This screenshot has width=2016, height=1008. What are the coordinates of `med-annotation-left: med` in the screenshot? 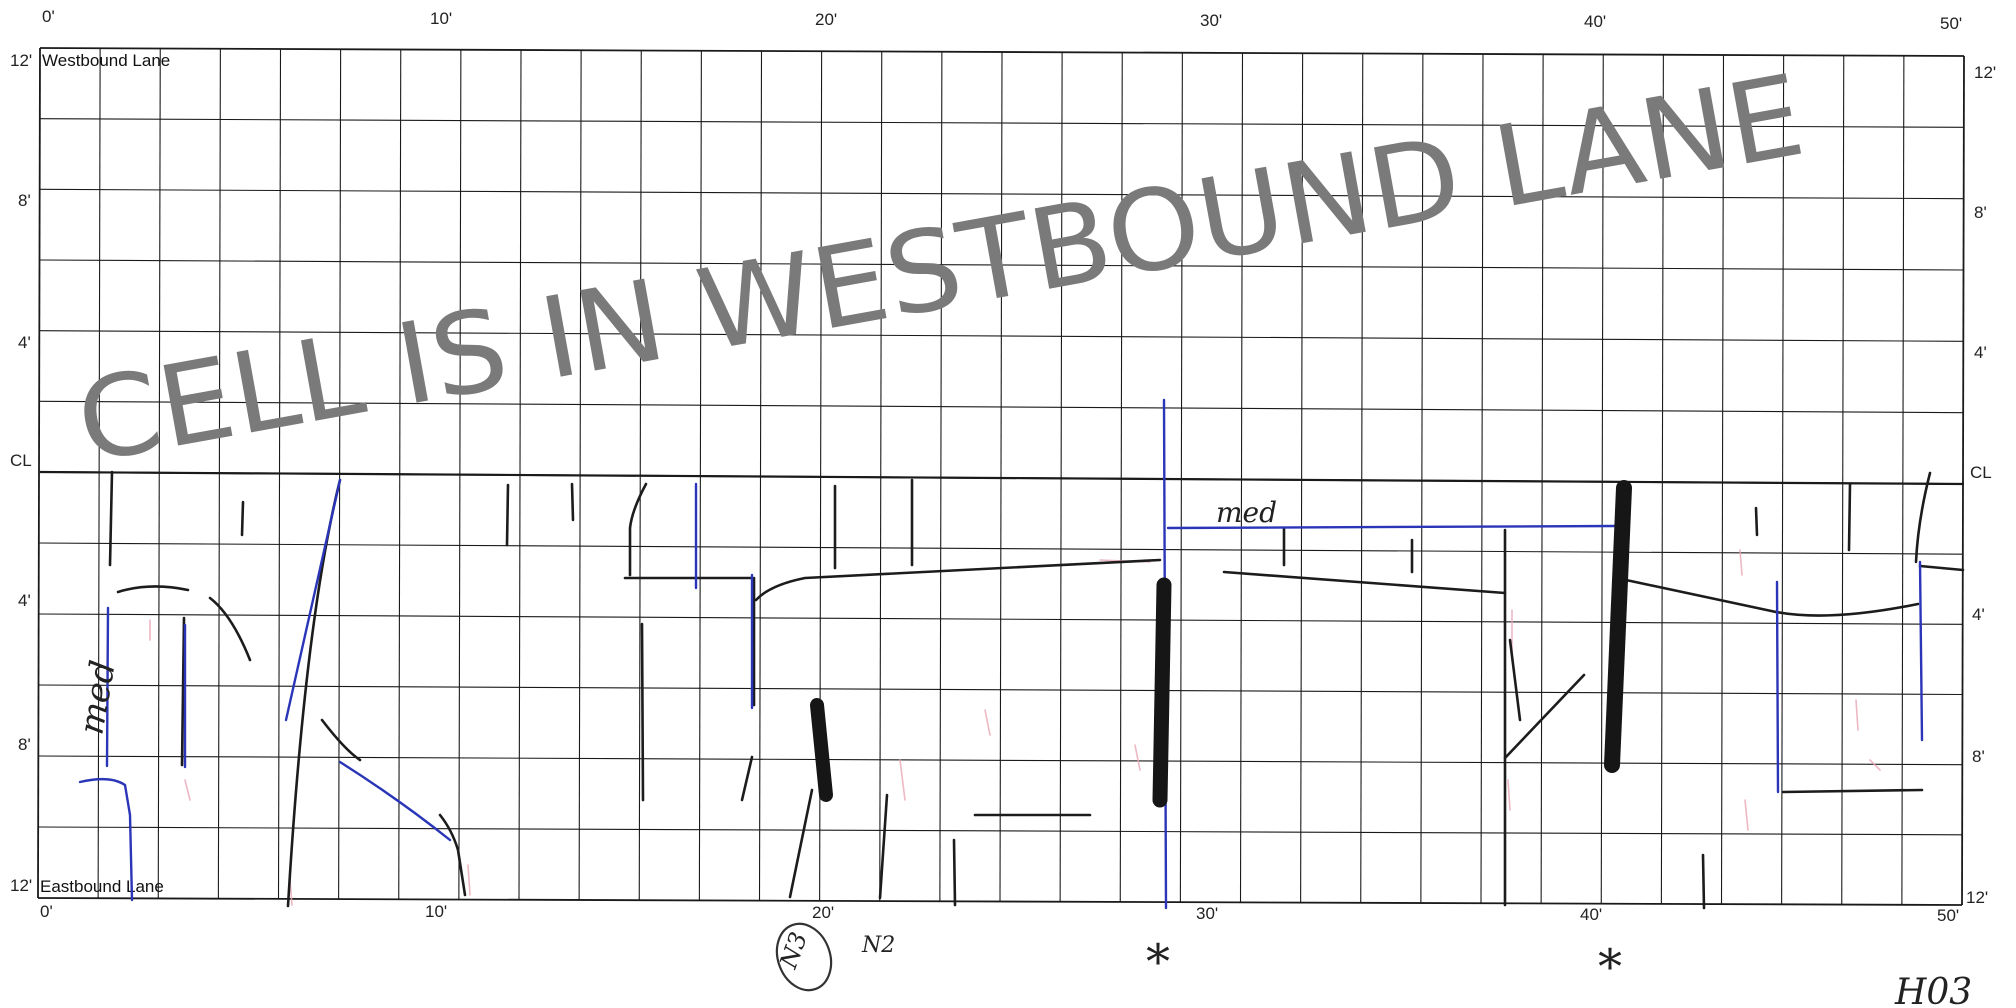 It's located at (97, 698).